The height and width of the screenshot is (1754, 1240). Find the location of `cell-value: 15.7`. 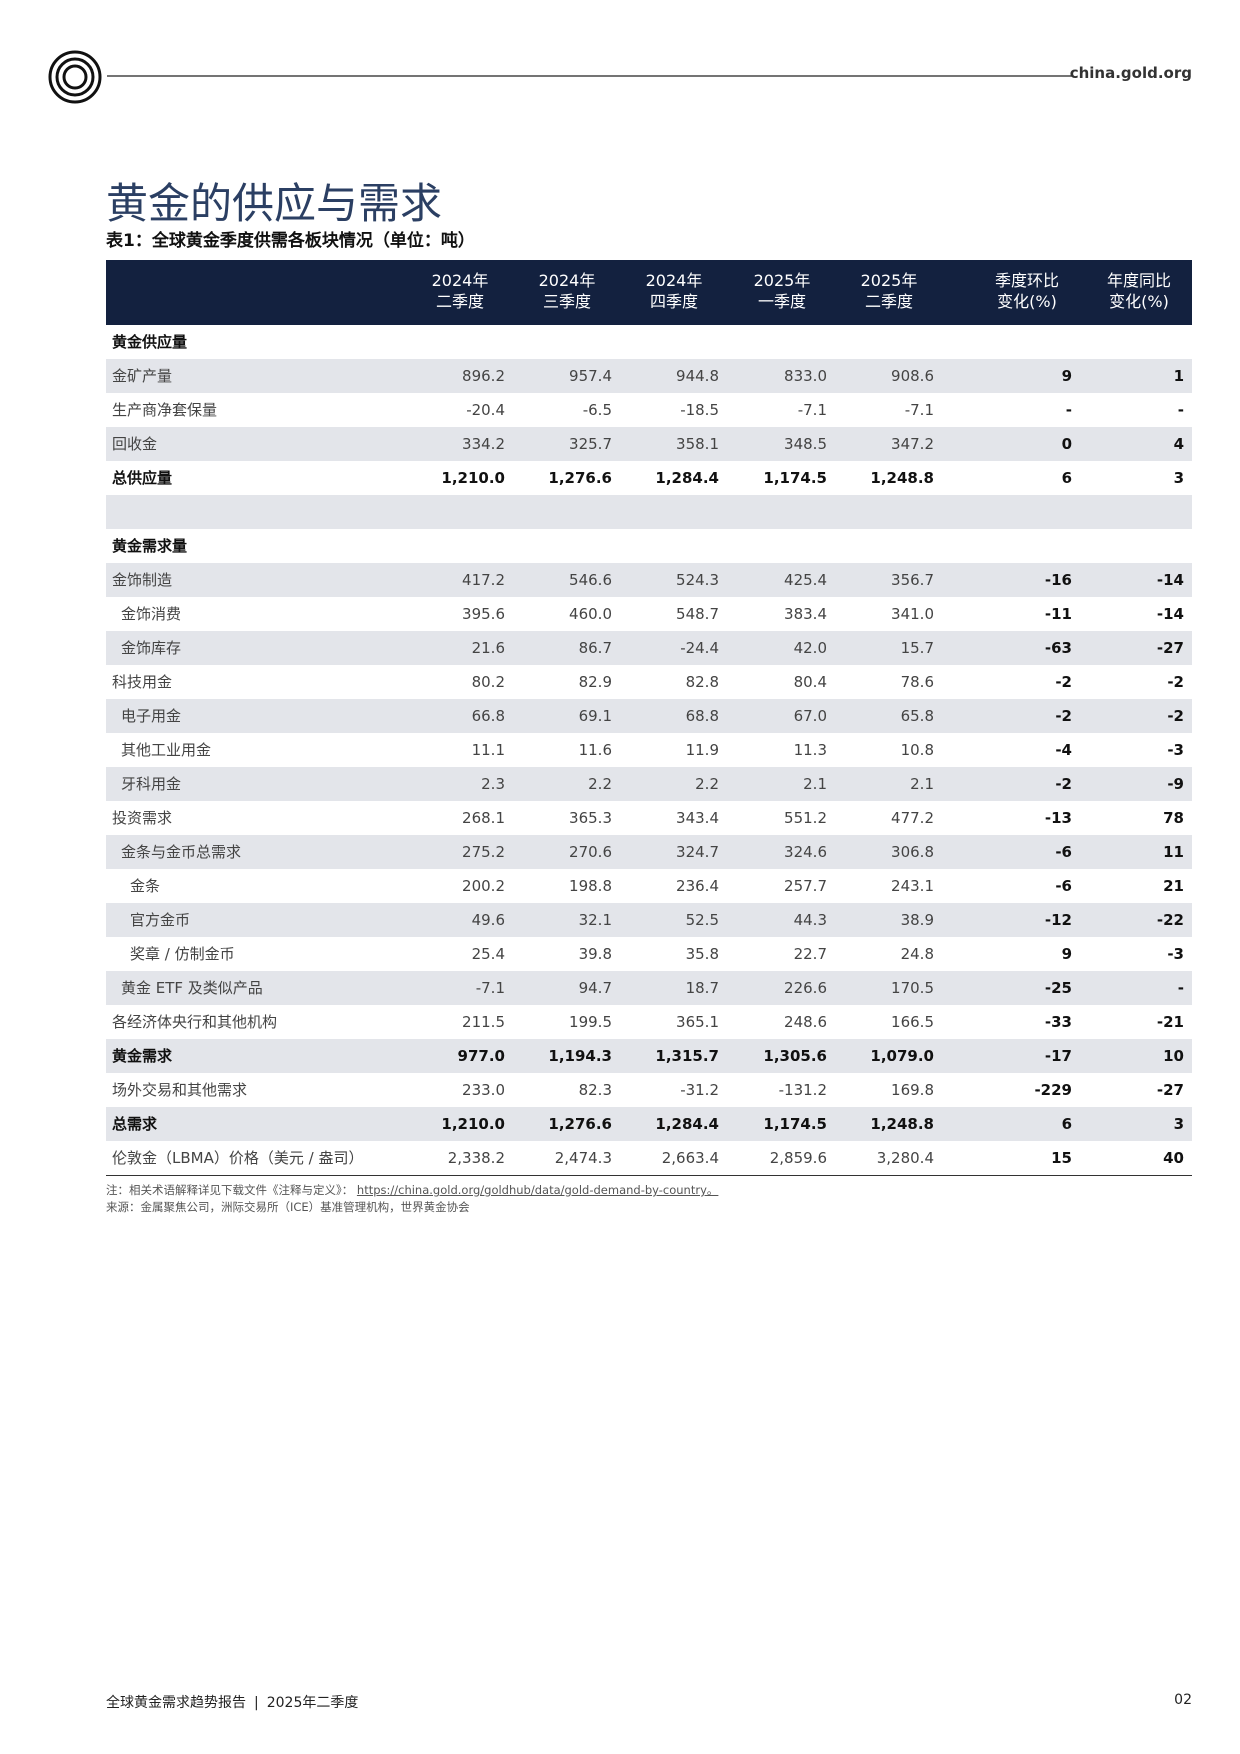

cell-value: 15.7 is located at coordinates (917, 648).